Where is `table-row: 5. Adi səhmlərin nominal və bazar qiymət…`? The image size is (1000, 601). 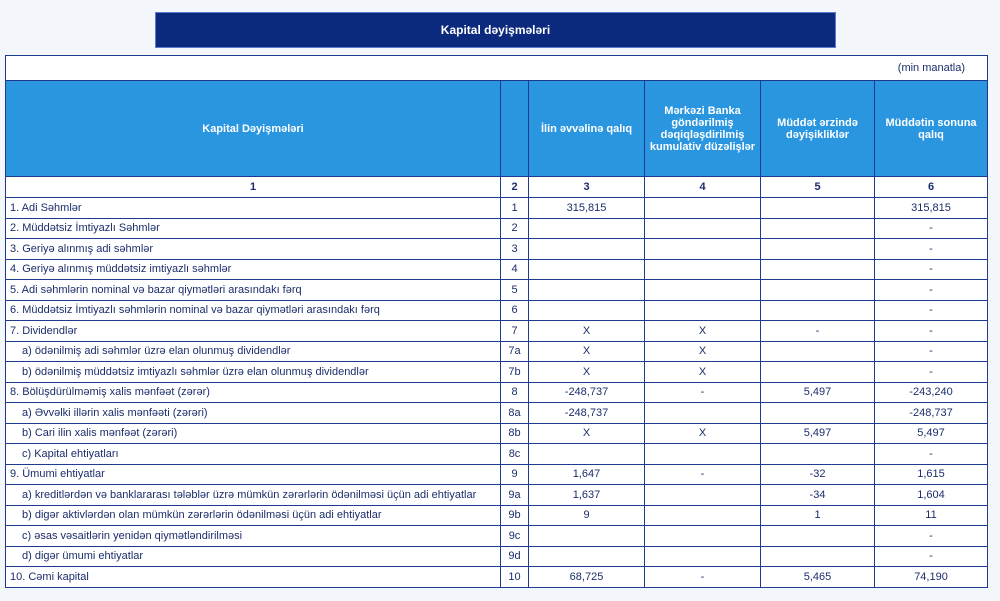 table-row: 5. Adi səhmlərin nominal və bazar qiymət… is located at coordinates (497, 290).